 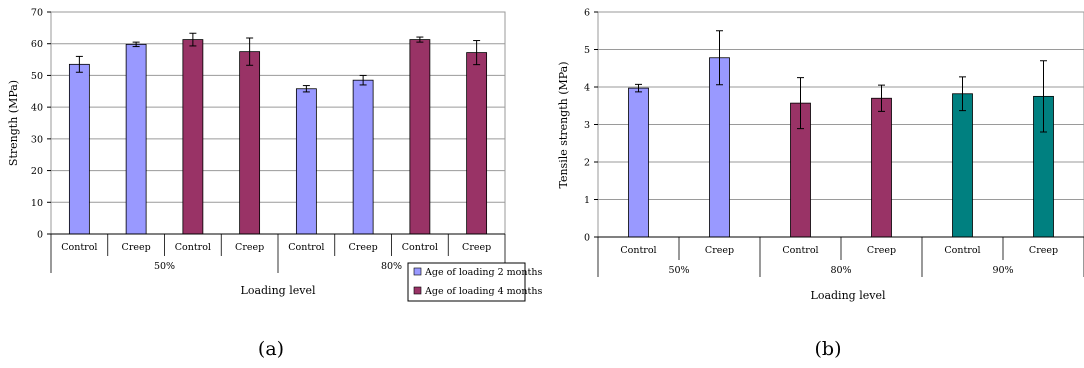 I want to click on a-y-tick-label: 20, so click(x=37, y=171).